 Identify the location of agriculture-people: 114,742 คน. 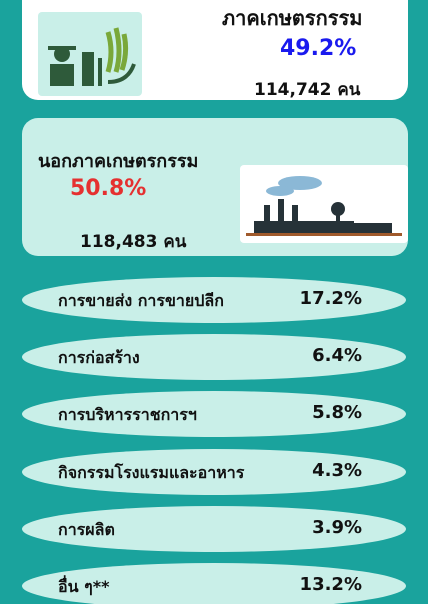
(307, 90).